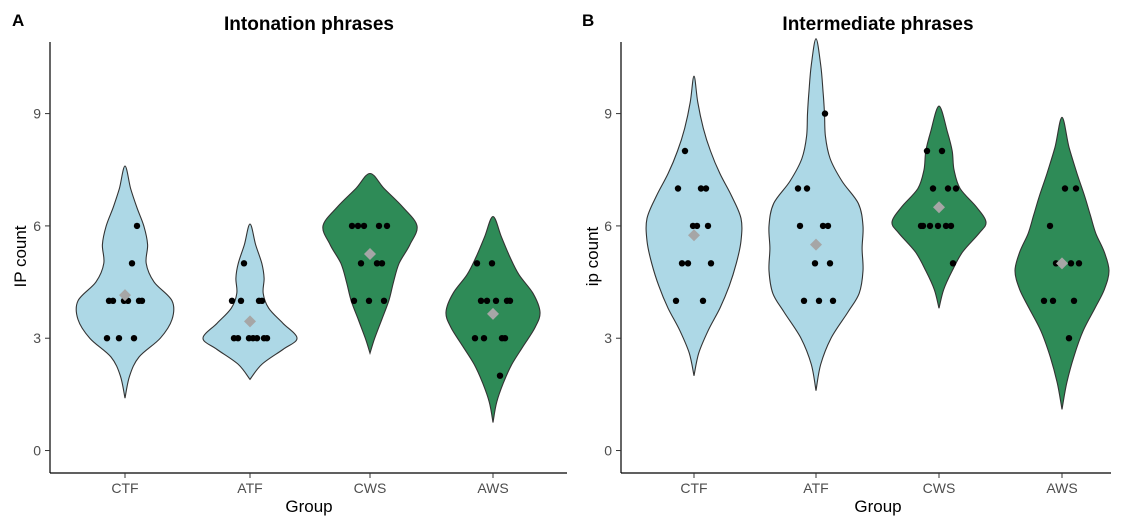  I want to click on panel-letter: B, so click(588, 20).